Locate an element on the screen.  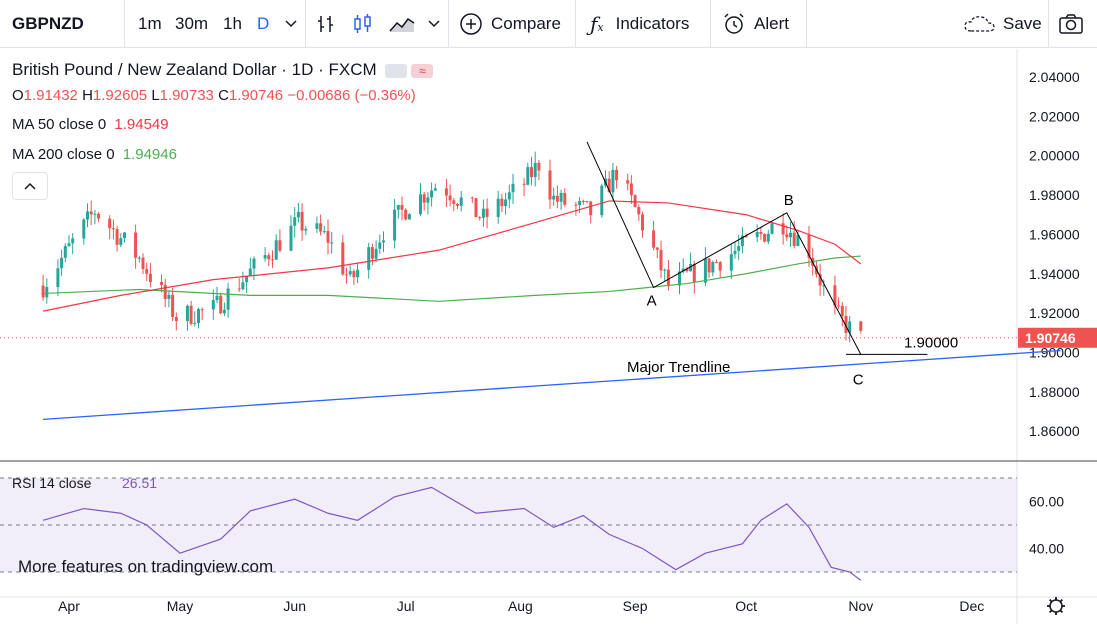
cloud-icon is located at coordinates (979, 24).